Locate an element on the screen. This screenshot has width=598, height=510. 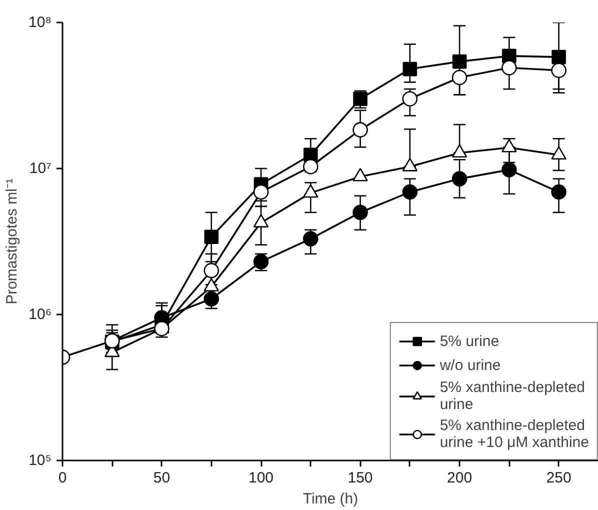
legend-label: 5% xanthine-depleted urine is located at coordinates (512, 396).